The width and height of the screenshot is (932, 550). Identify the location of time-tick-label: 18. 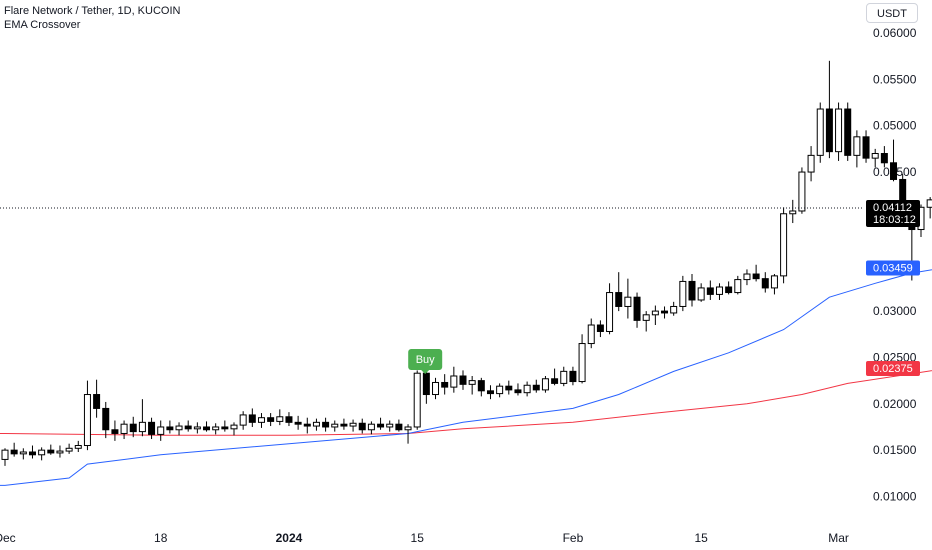
(161, 538).